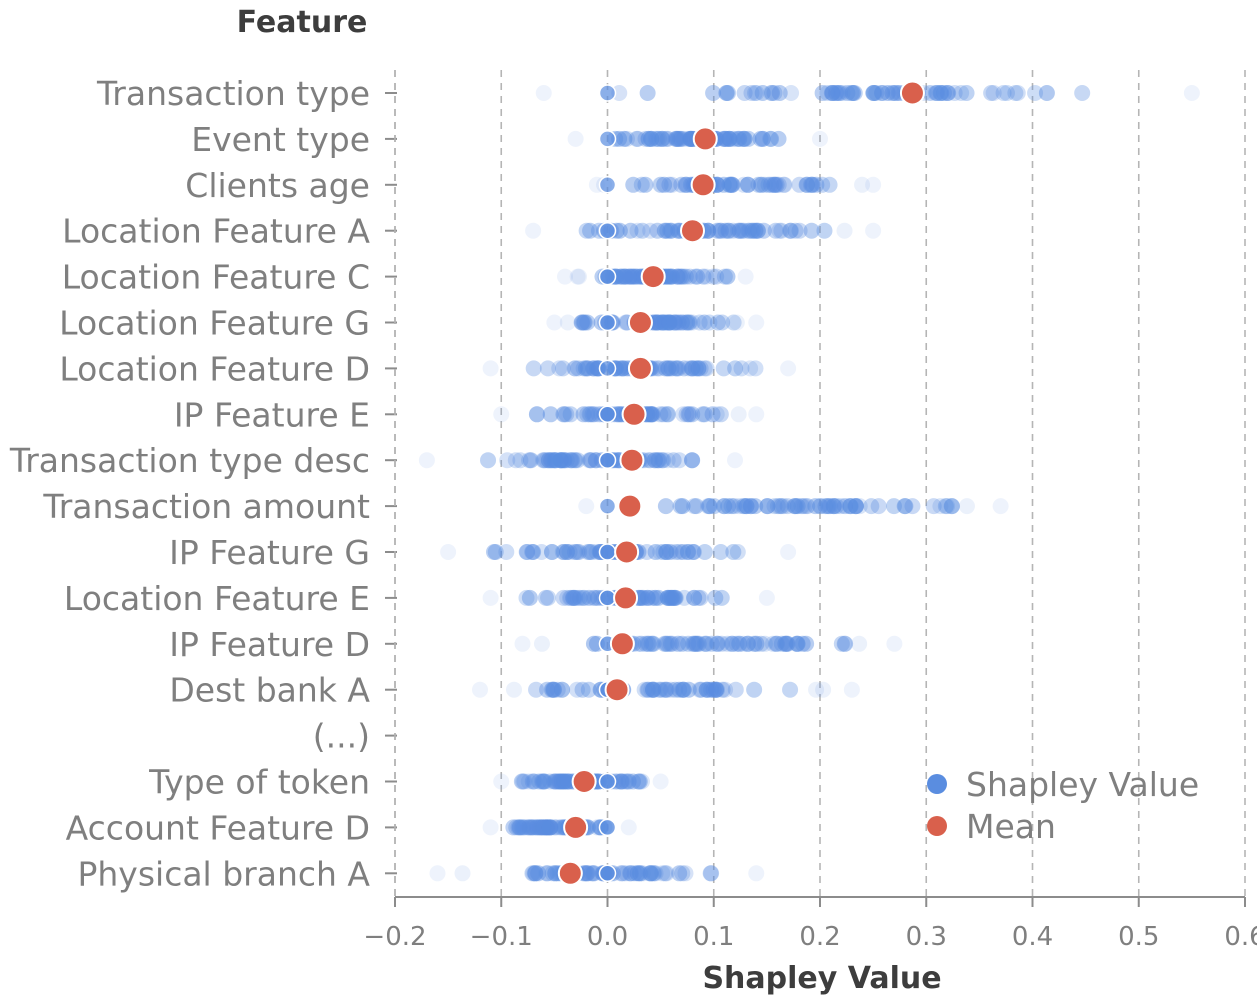  Describe the element at coordinates (617, 690) in the screenshot. I see `mean-marker` at that location.